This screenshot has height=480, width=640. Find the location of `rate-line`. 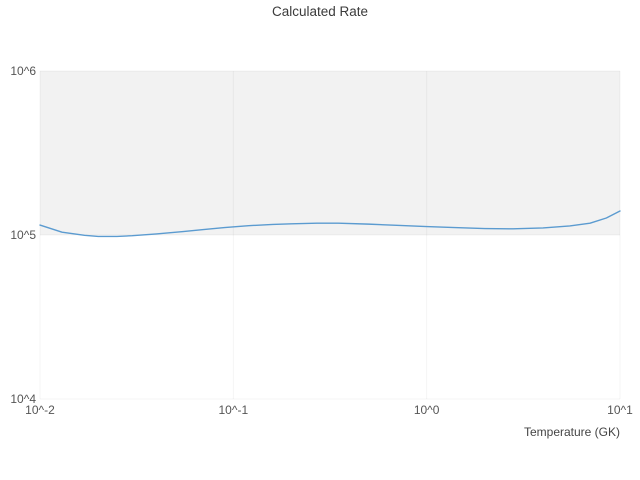

rate-line is located at coordinates (330, 224).